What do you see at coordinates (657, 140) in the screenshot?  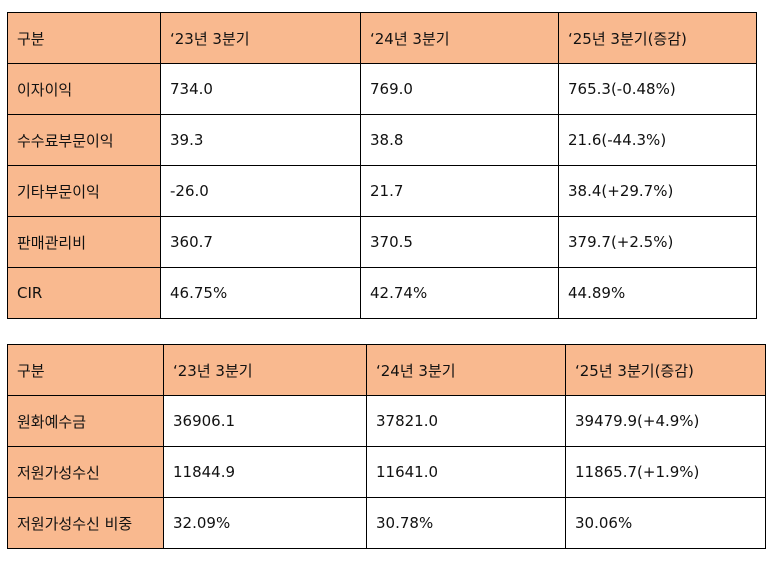 I see `cell: 21.6(-44.3%)` at bounding box center [657, 140].